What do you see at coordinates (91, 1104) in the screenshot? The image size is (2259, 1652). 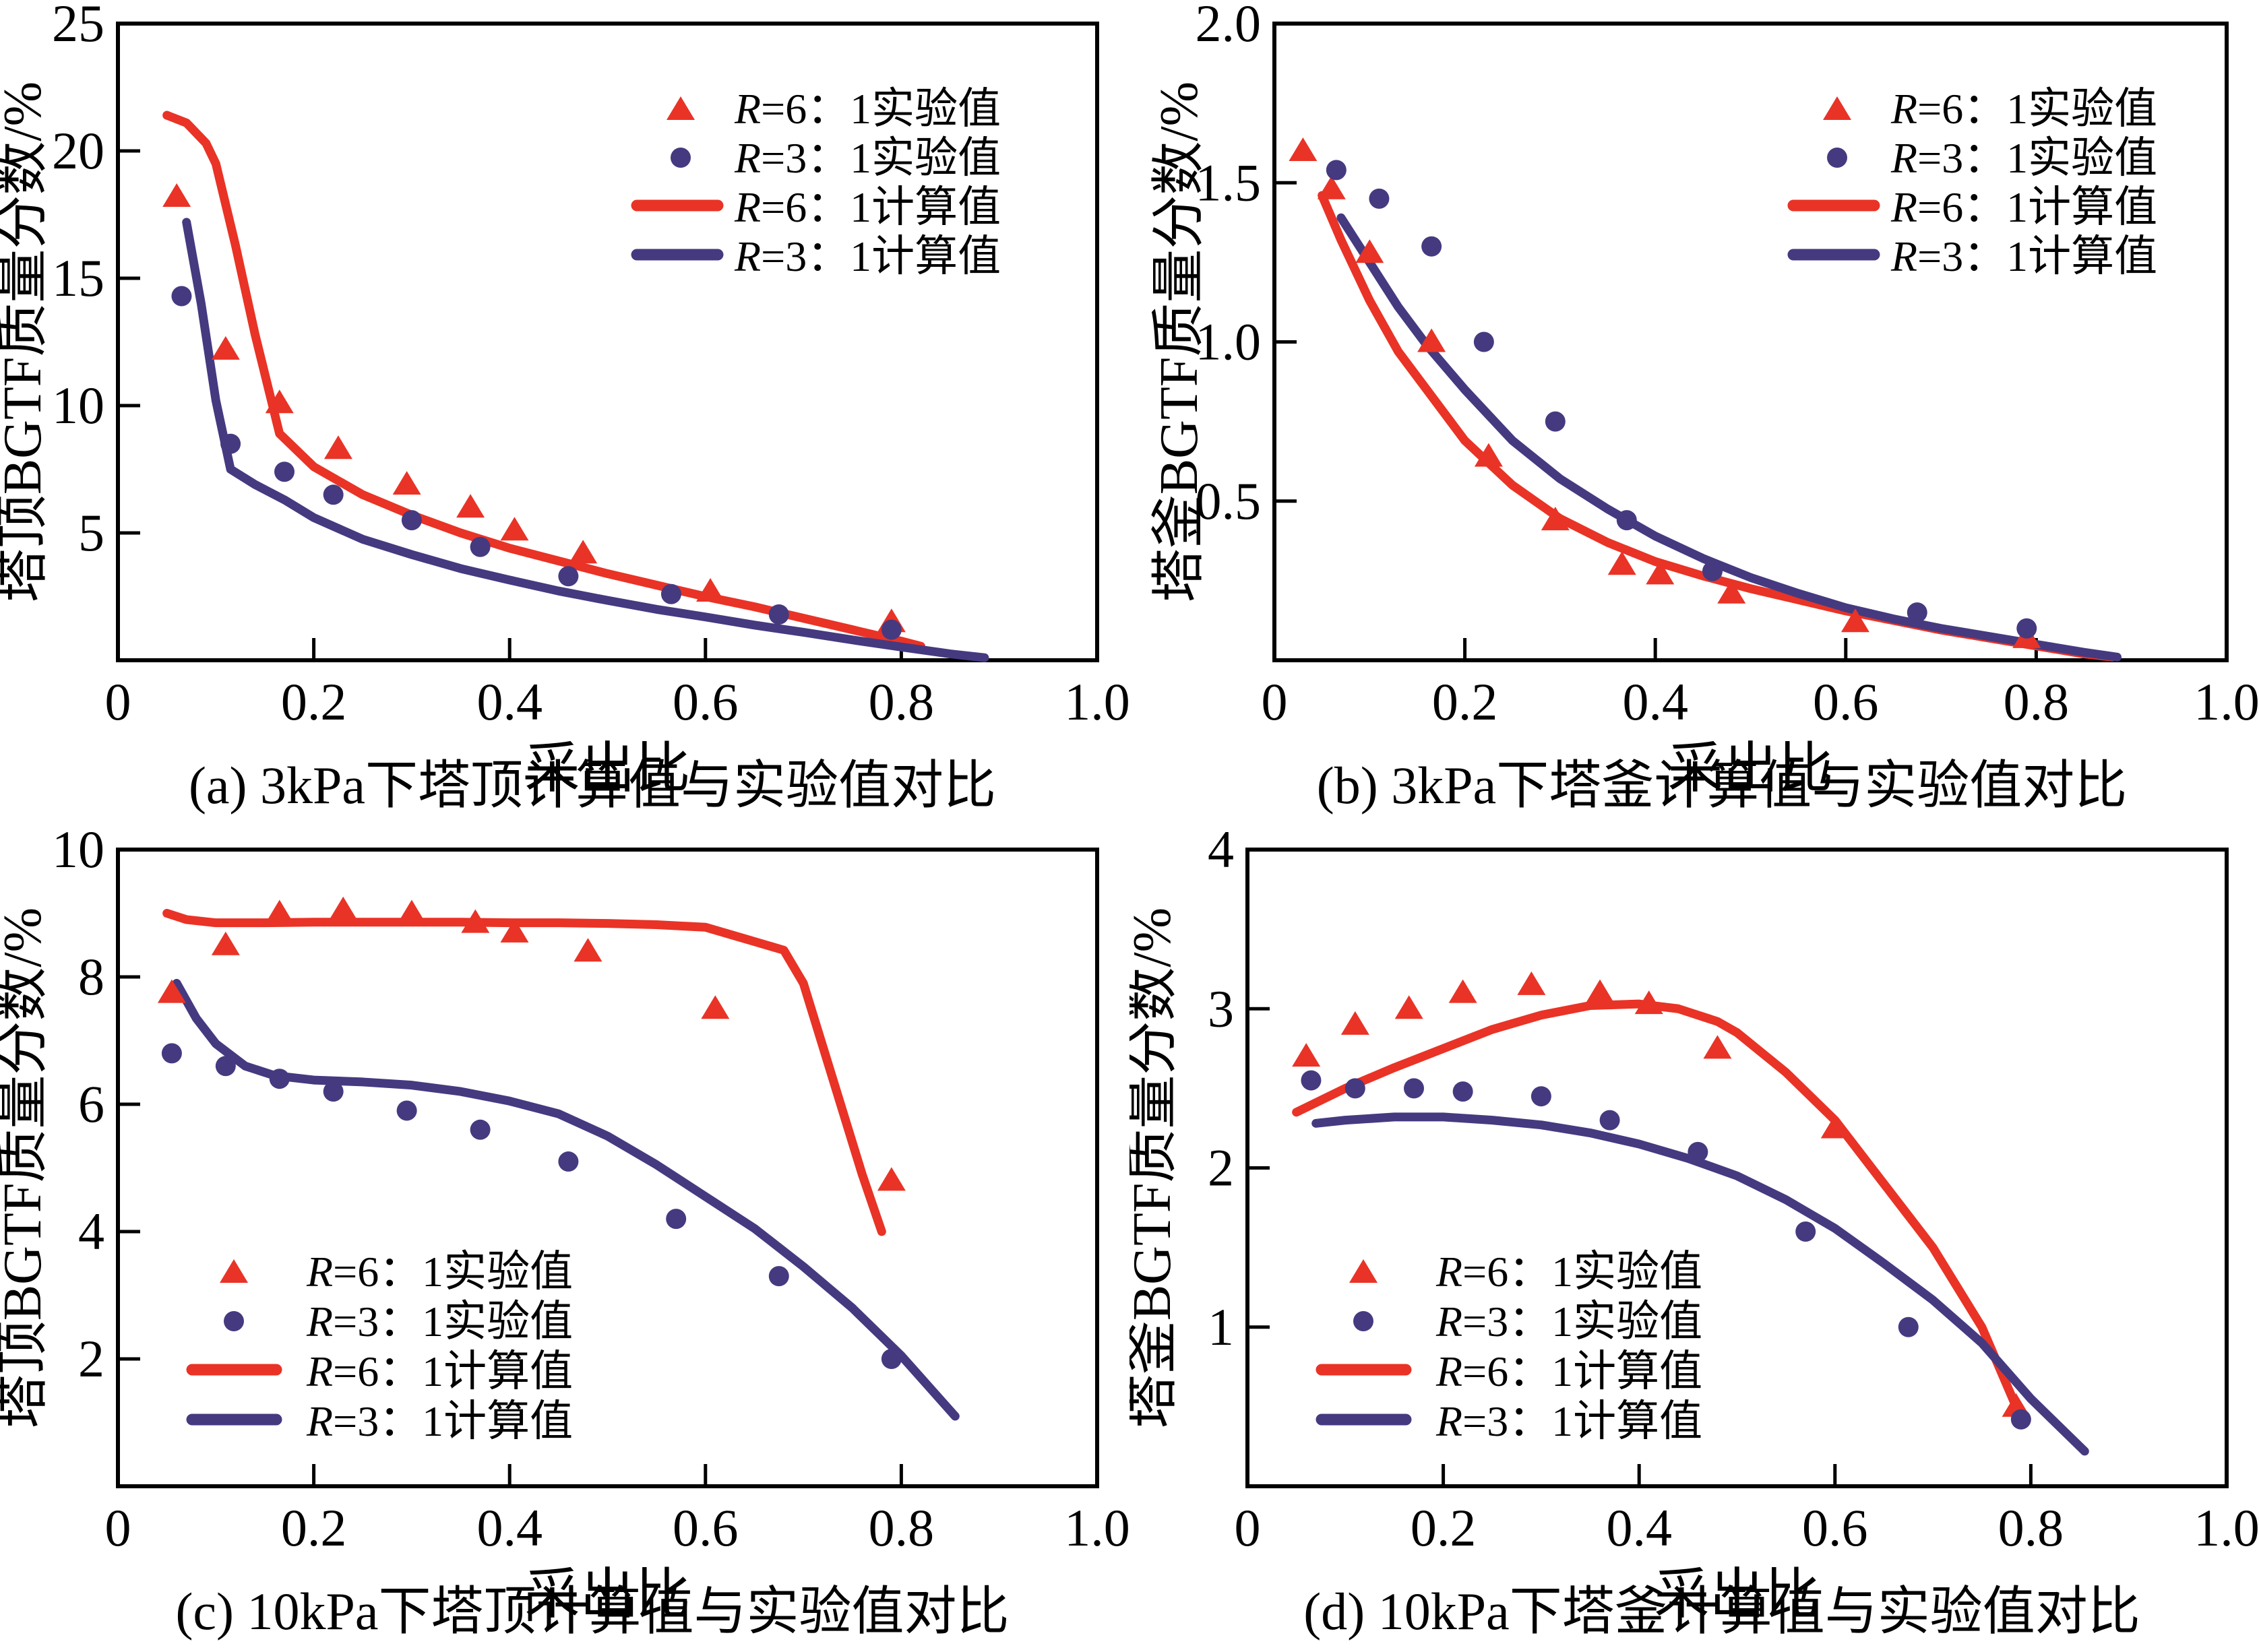 I see `svg-text: 6` at bounding box center [91, 1104].